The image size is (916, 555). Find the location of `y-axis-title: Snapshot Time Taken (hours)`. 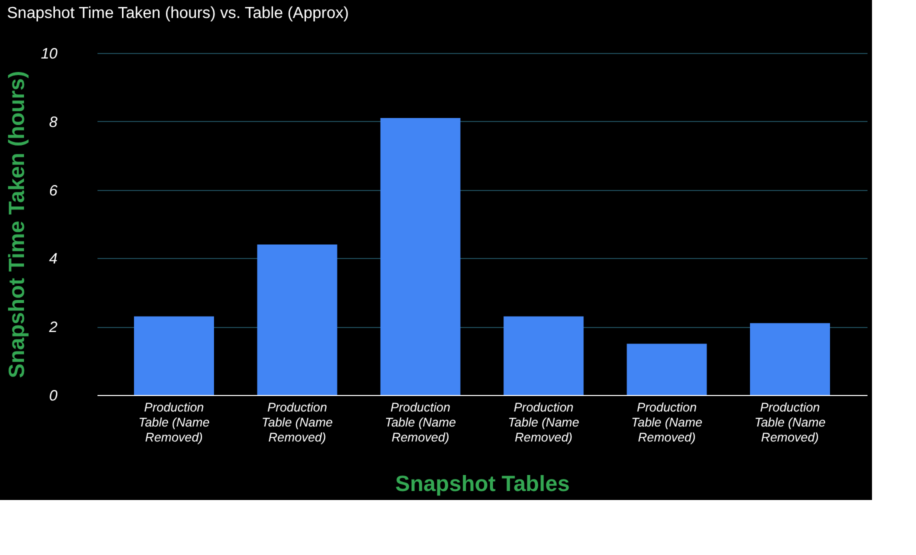

y-axis-title: Snapshot Time Taken (hours) is located at coordinates (16, 224).